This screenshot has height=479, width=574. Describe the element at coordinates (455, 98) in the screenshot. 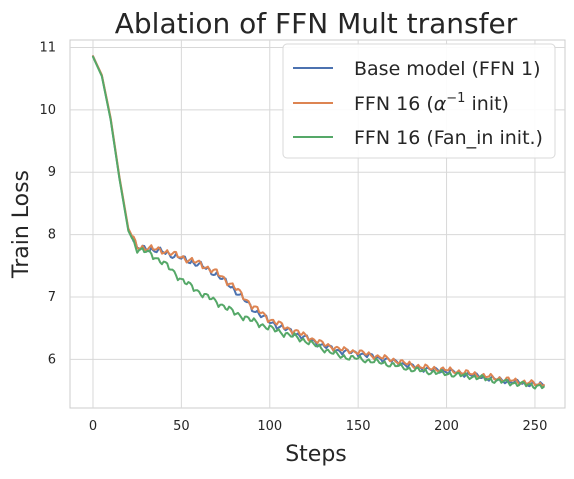

I see `legend-label-ffn16-alpha-sup: −1` at that location.